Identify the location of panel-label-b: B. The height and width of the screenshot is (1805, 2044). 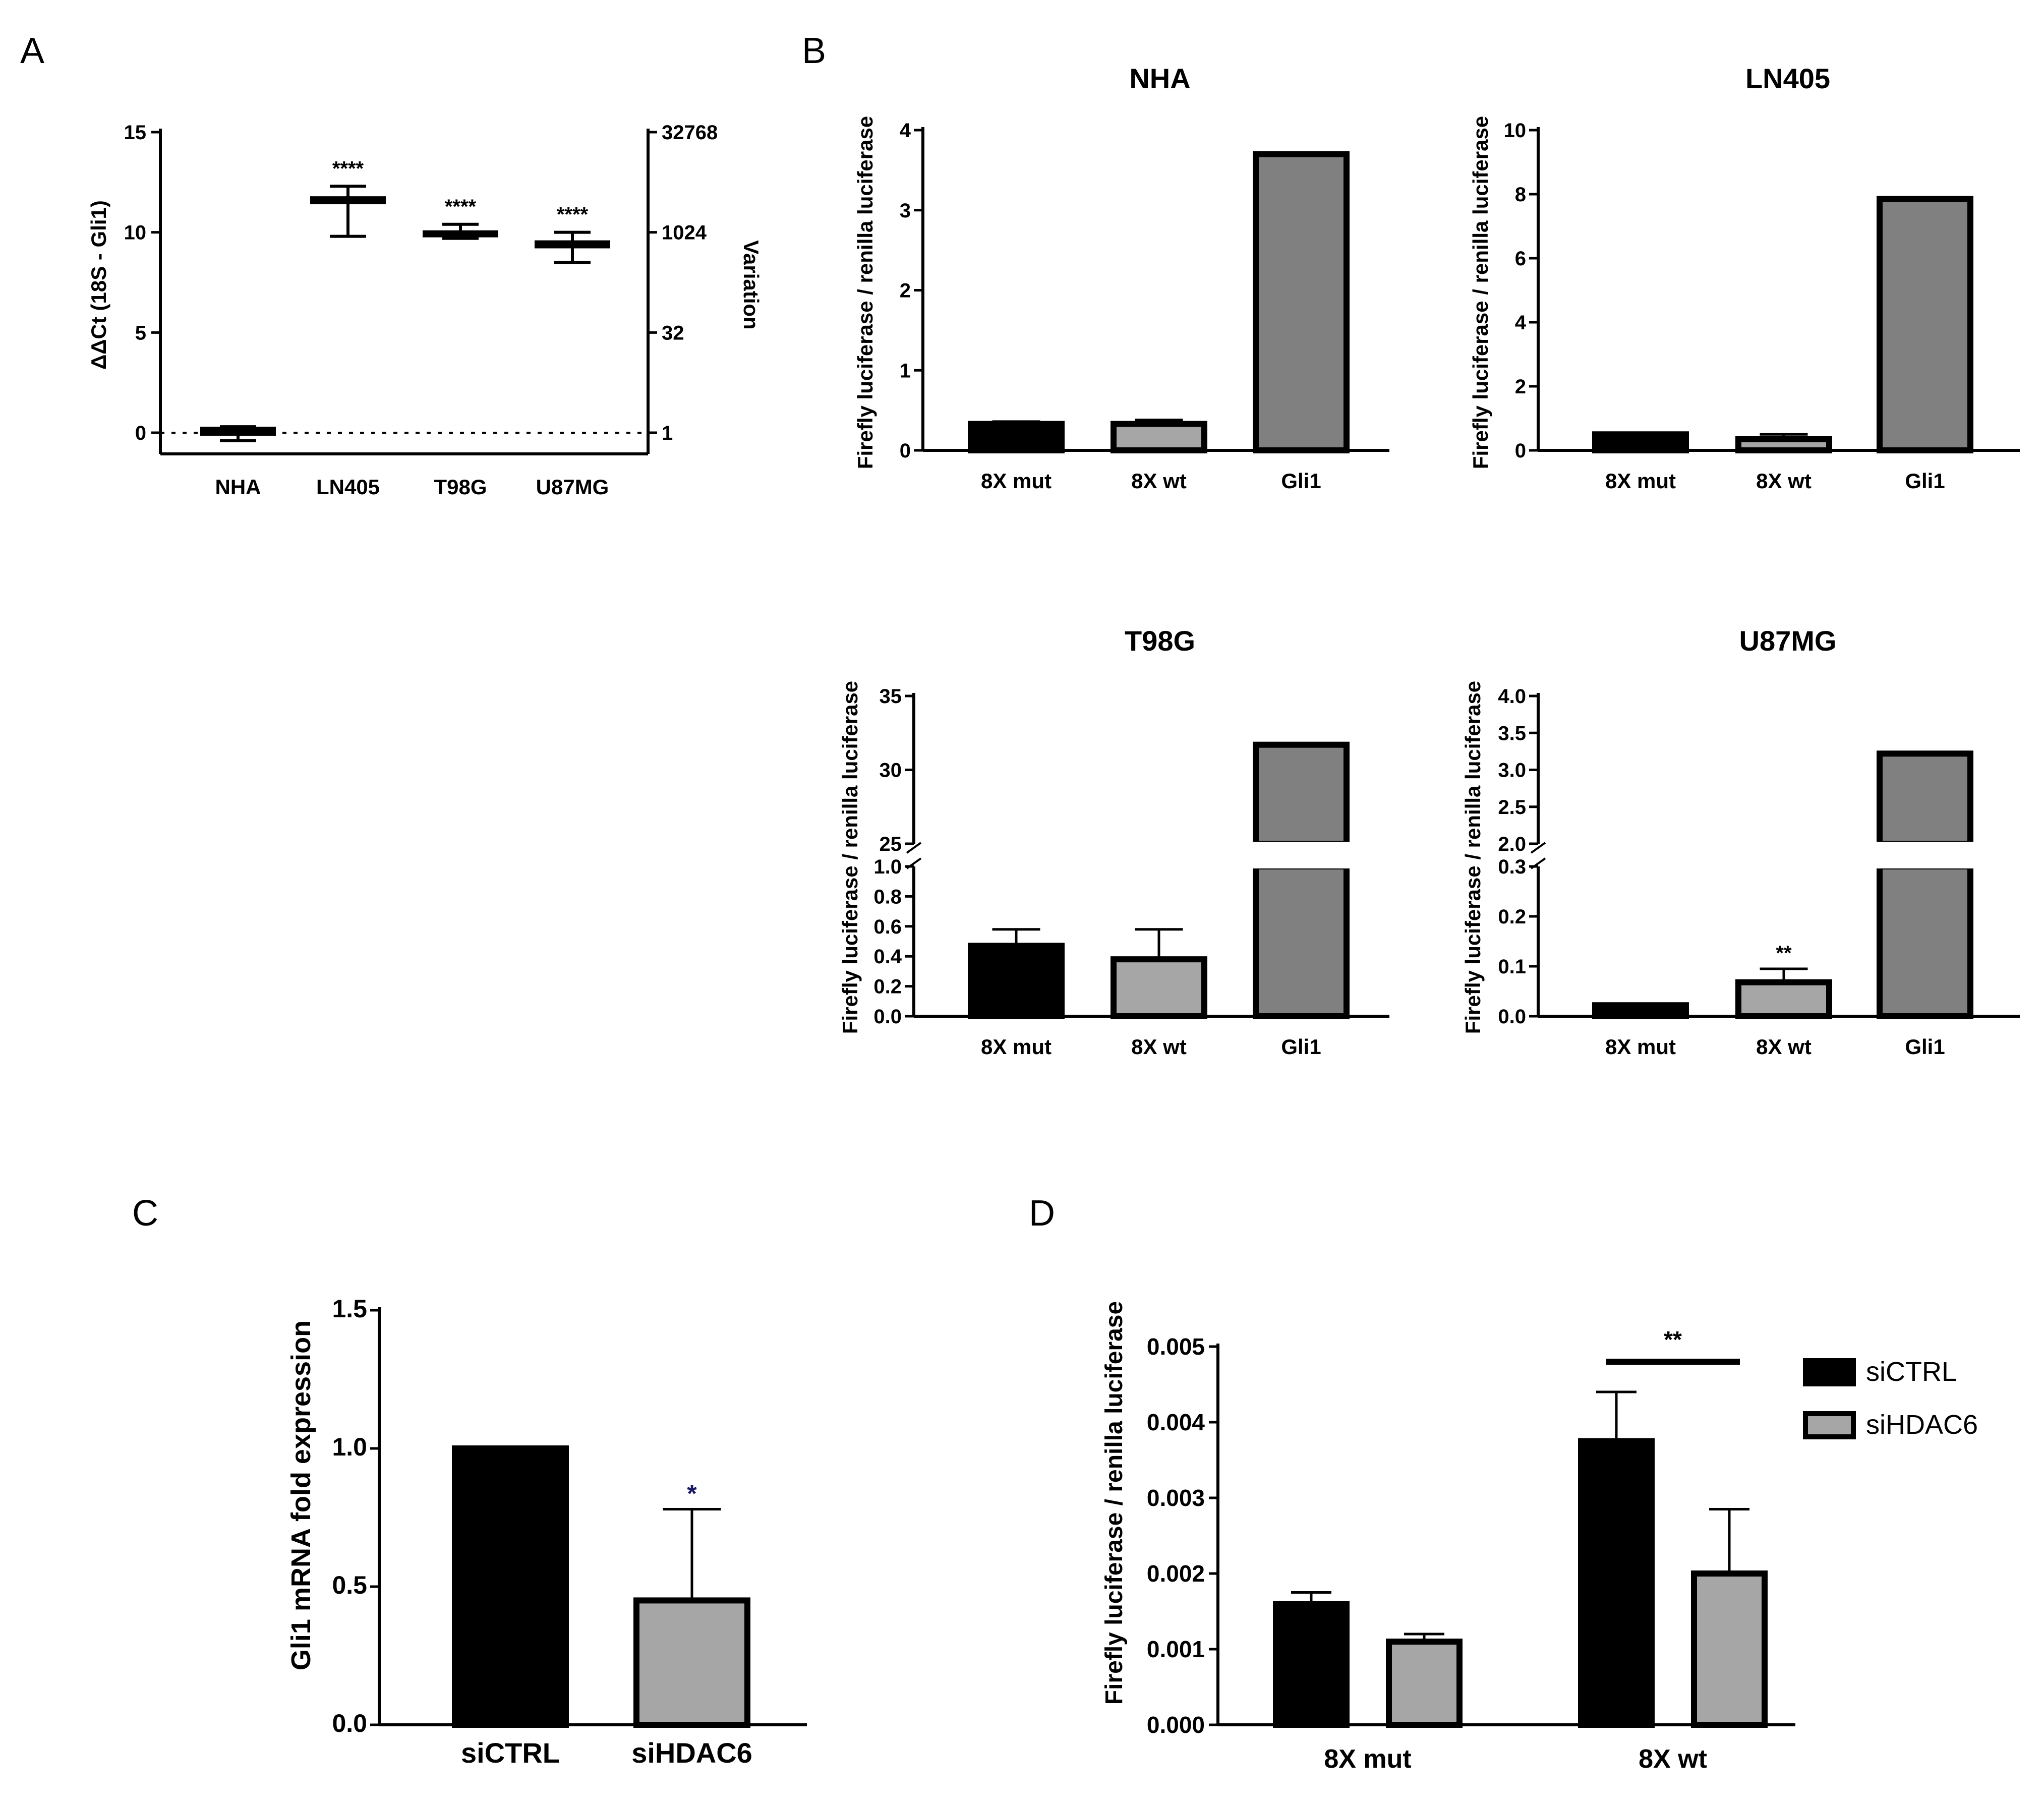
(814, 51).